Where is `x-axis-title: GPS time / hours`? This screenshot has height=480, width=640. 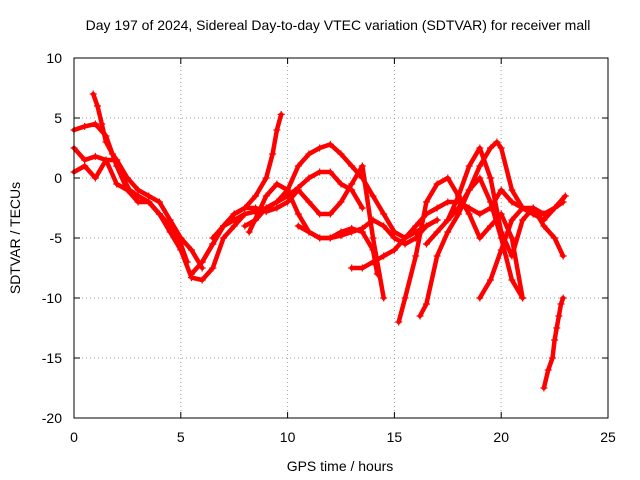
x-axis-title: GPS time / hours is located at coordinates (340, 466).